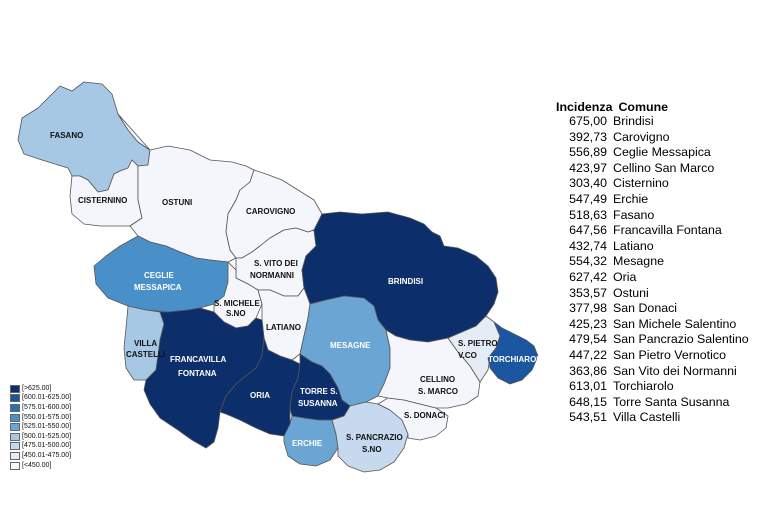 The width and height of the screenshot is (777, 518). Describe the element at coordinates (307, 443) in the screenshot. I see `label-erchie: ERCHIE` at that location.